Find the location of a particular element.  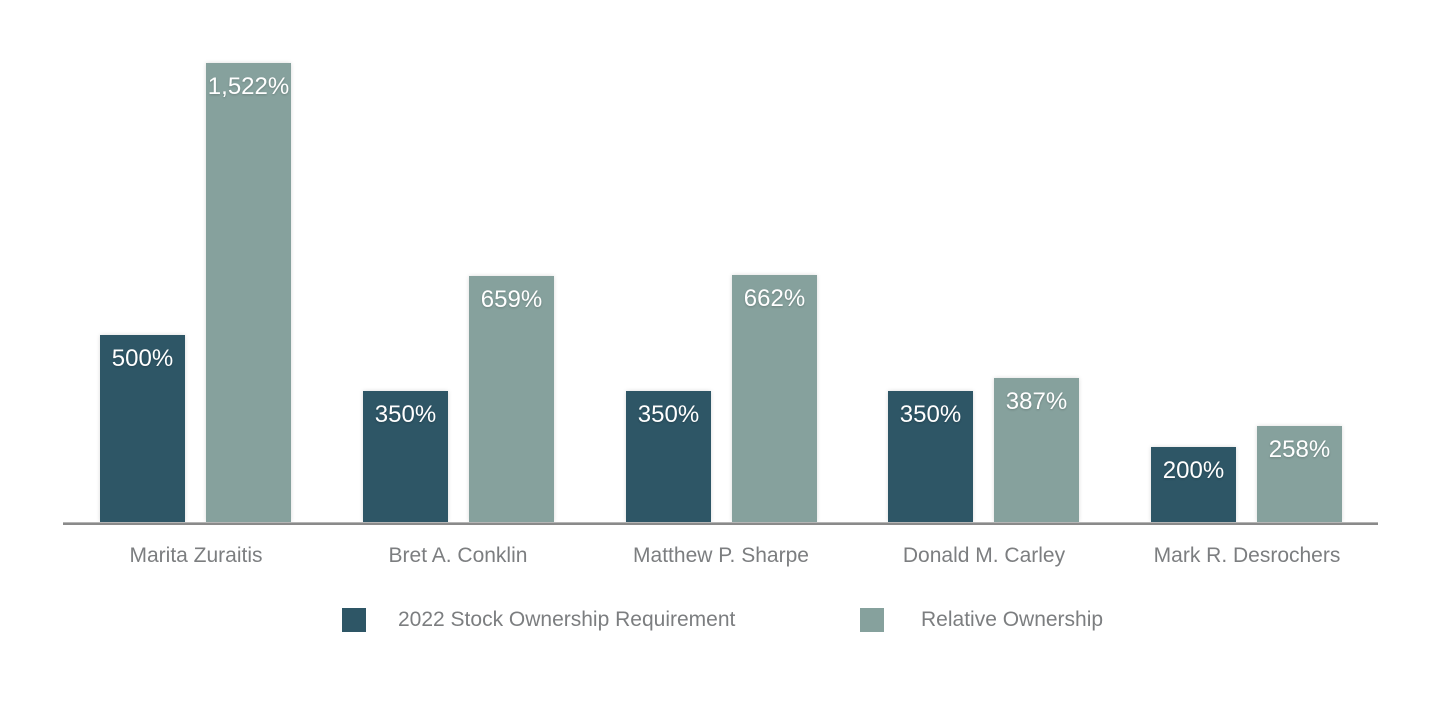

legend-label-requirement: 2022 Stock Ownership Requirement is located at coordinates (567, 619).